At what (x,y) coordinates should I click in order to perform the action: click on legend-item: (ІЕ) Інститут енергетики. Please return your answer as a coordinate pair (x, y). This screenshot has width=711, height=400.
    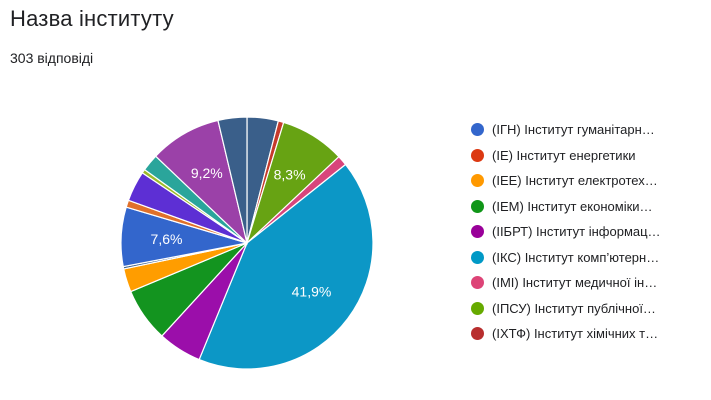
    Looking at the image, I should click on (587, 156).